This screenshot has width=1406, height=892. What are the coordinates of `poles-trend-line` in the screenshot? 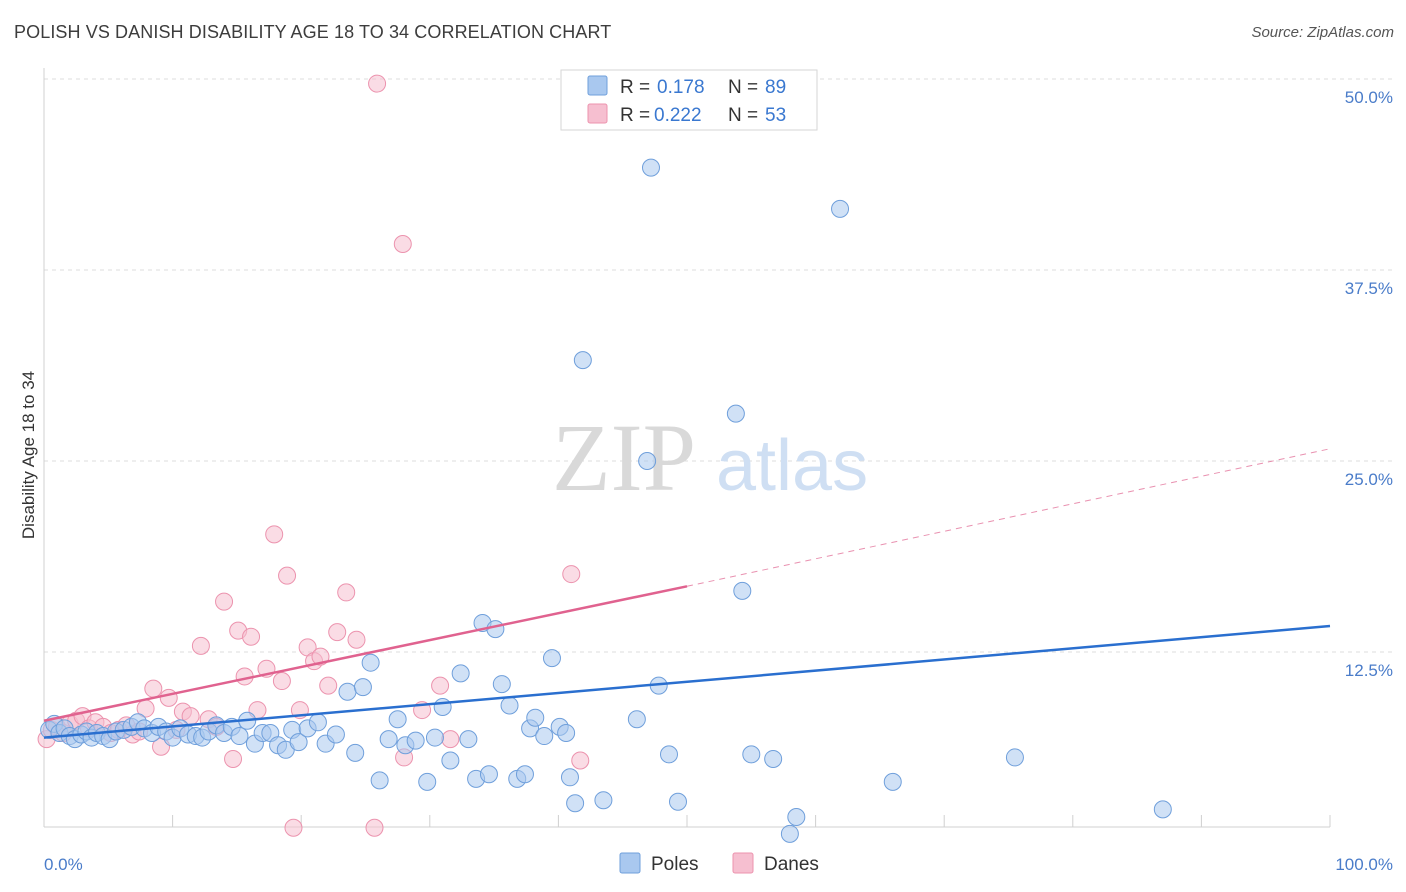 It's located at (687, 681).